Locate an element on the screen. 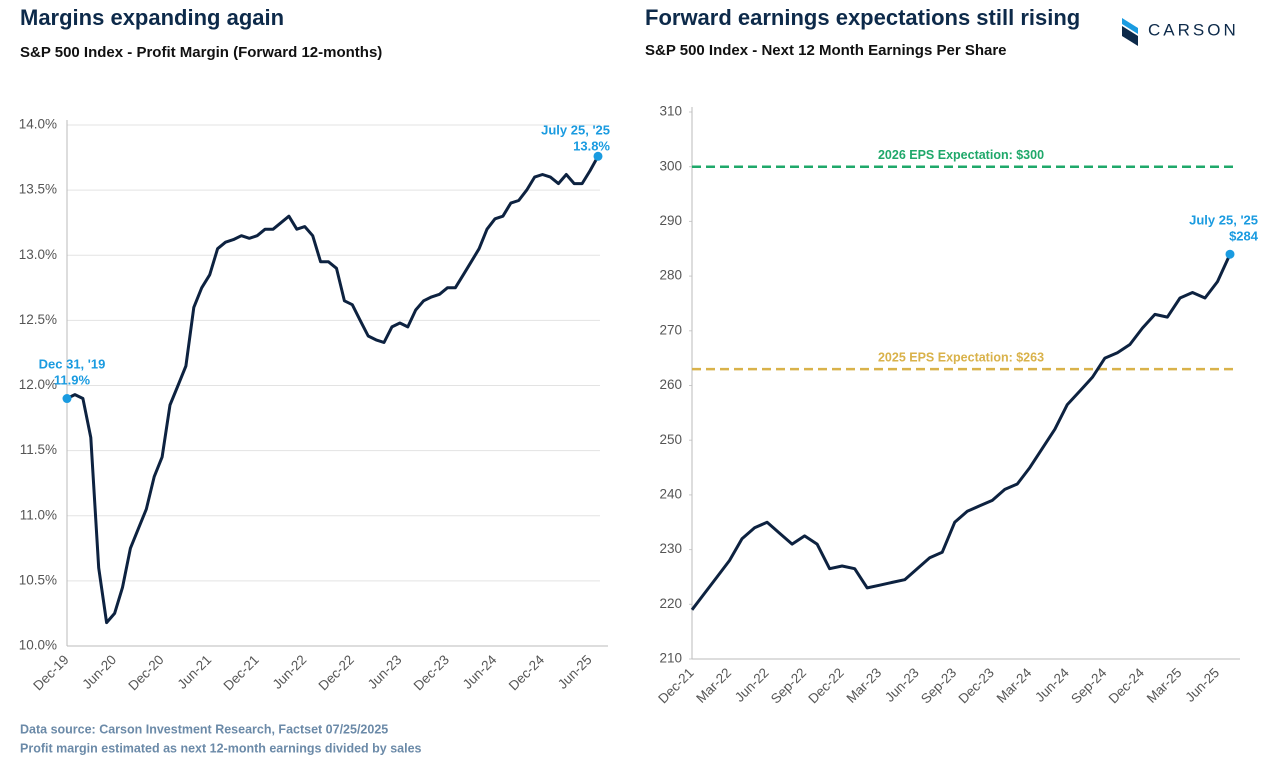 The width and height of the screenshot is (1267, 777). y-tick-label: 13.5% is located at coordinates (38, 189).